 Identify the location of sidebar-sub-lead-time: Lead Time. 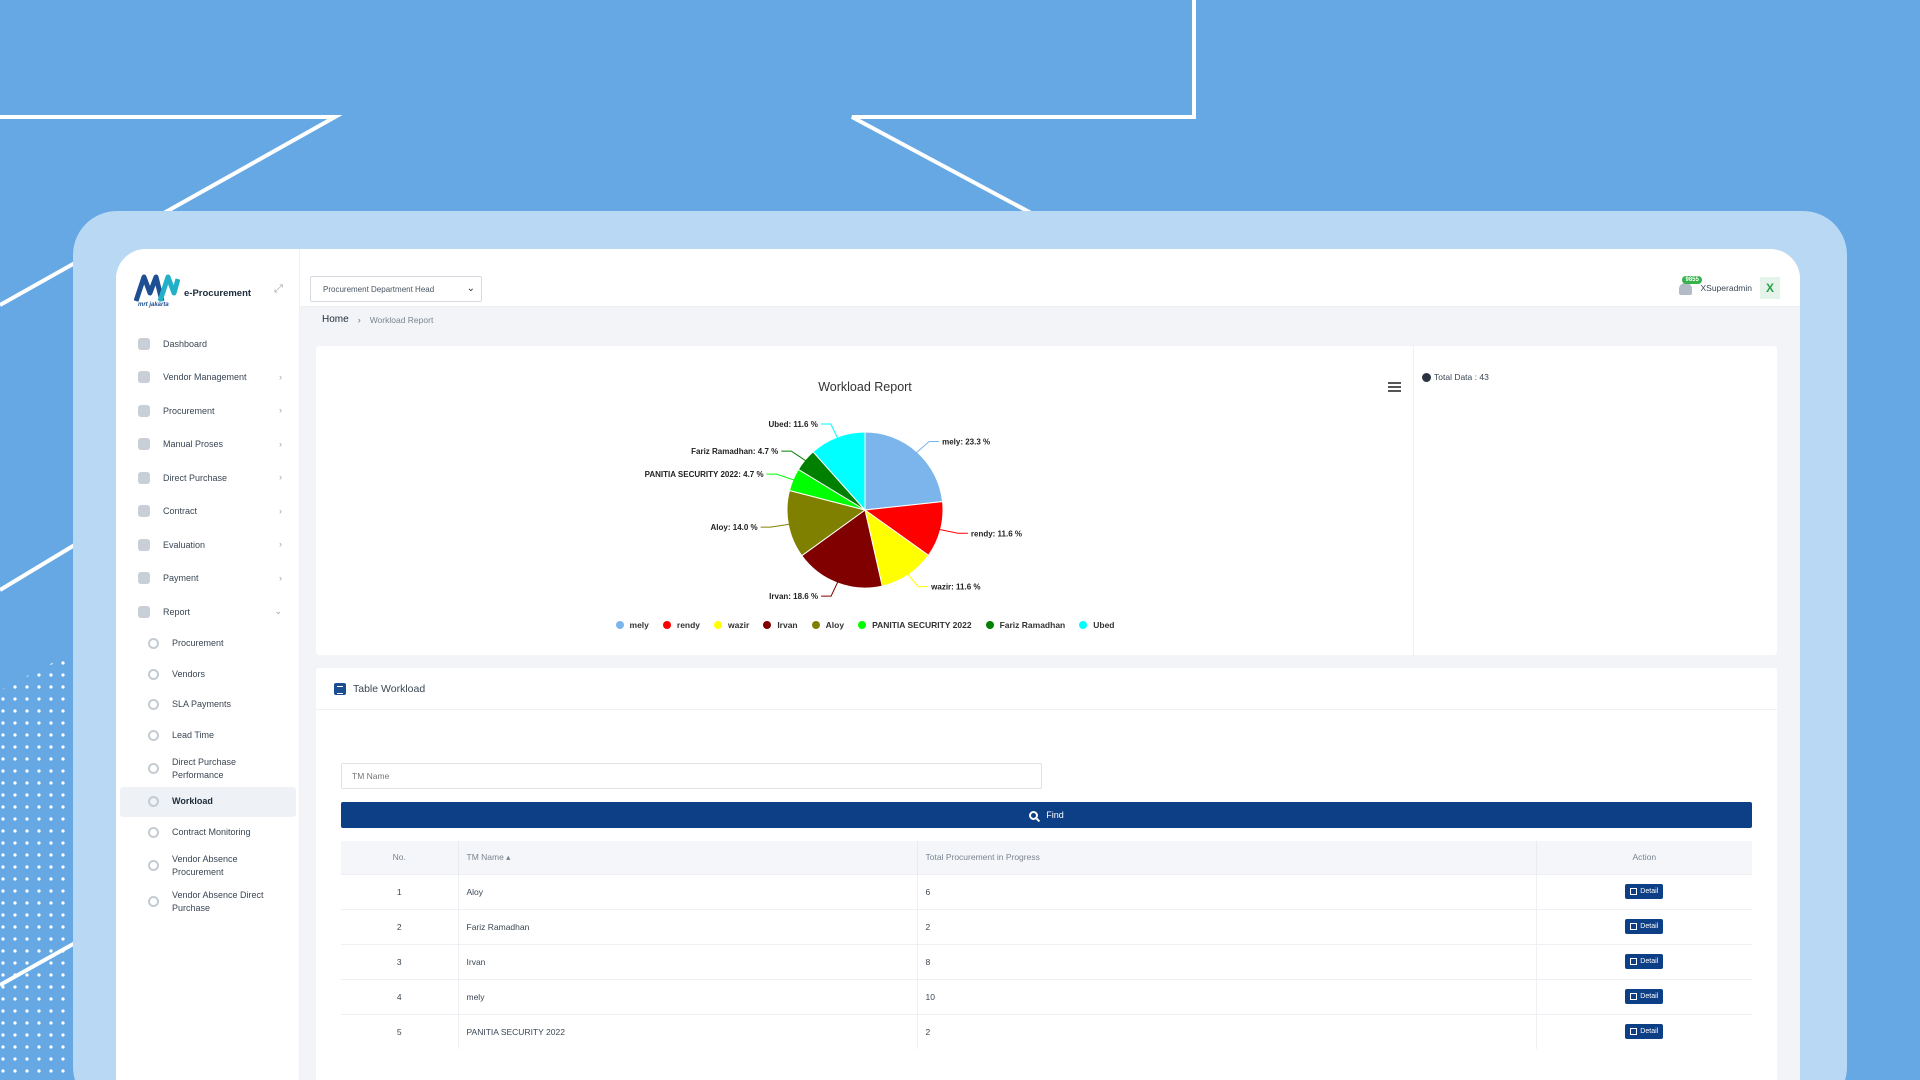
(208, 735).